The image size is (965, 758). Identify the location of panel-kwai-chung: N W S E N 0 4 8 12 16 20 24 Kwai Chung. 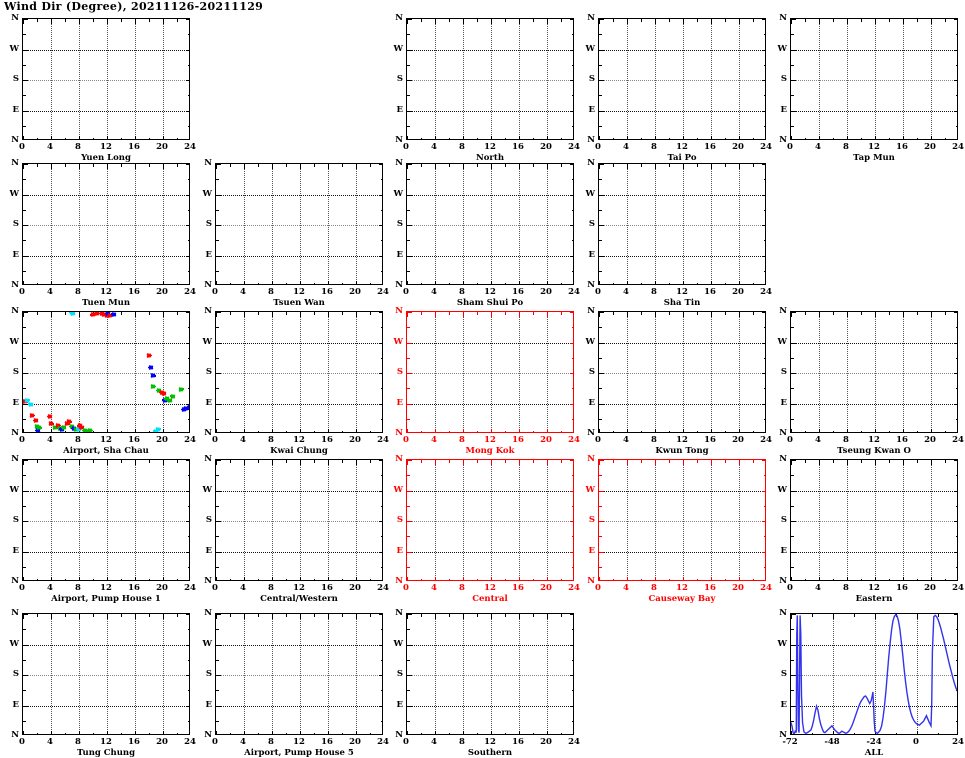
(295, 381).